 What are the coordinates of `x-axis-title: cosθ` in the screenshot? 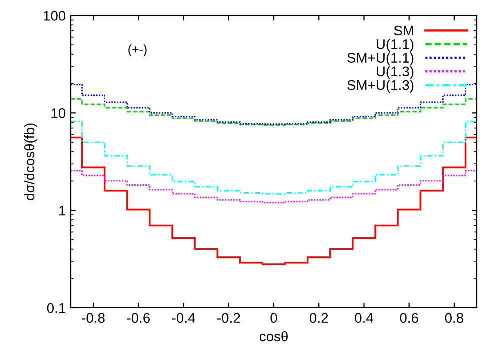 It's located at (274, 336).